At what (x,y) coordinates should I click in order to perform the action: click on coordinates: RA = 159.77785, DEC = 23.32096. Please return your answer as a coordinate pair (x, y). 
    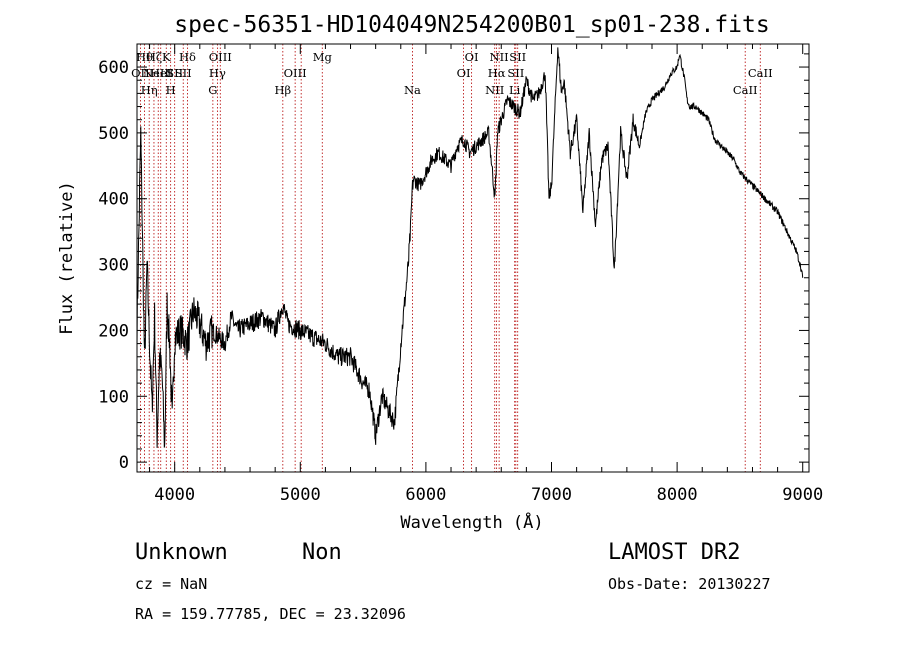
    Looking at the image, I should click on (270, 614).